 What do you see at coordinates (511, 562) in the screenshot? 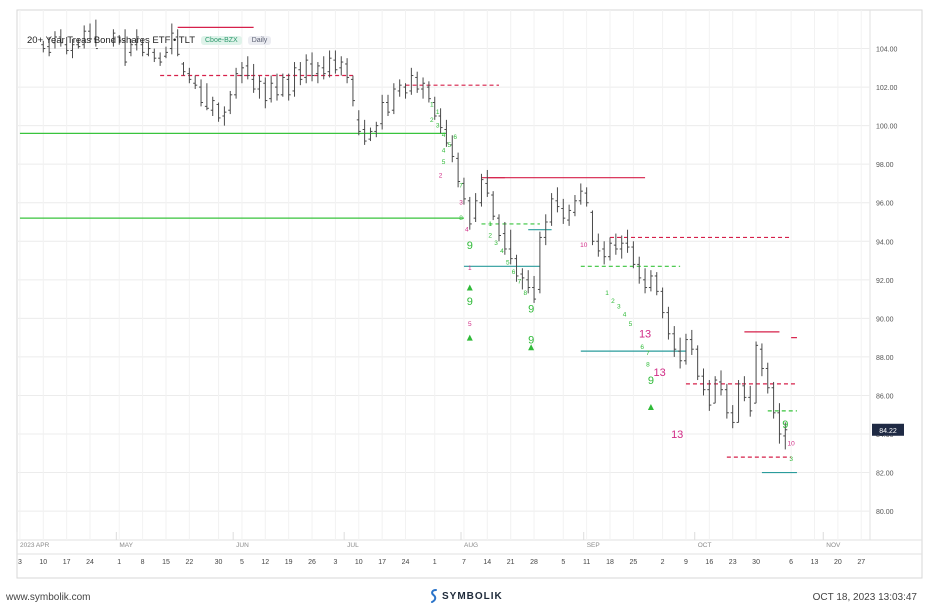
I see `day-tick-label: 21` at bounding box center [511, 562].